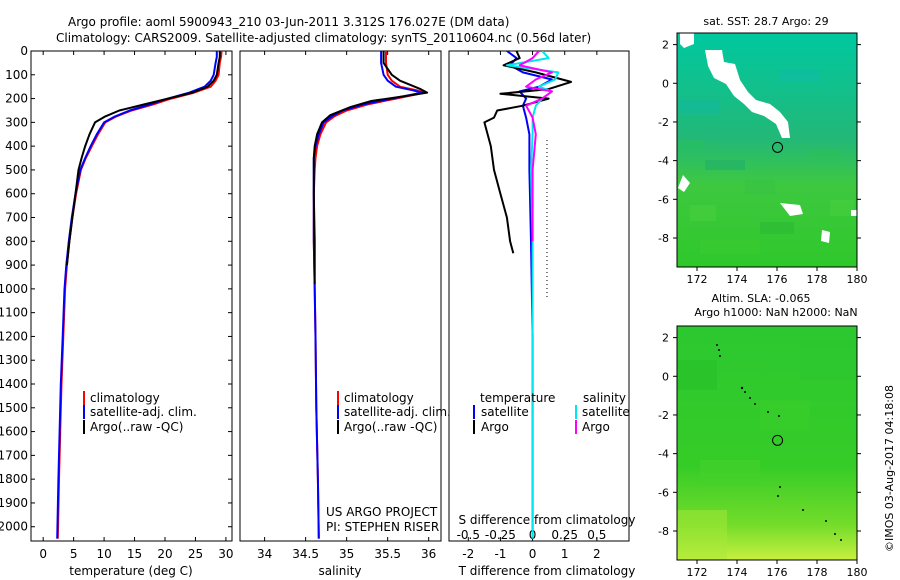 This screenshot has height=580, width=900. What do you see at coordinates (225, 554) in the screenshot?
I see `x-tick-label: 30` at bounding box center [225, 554].